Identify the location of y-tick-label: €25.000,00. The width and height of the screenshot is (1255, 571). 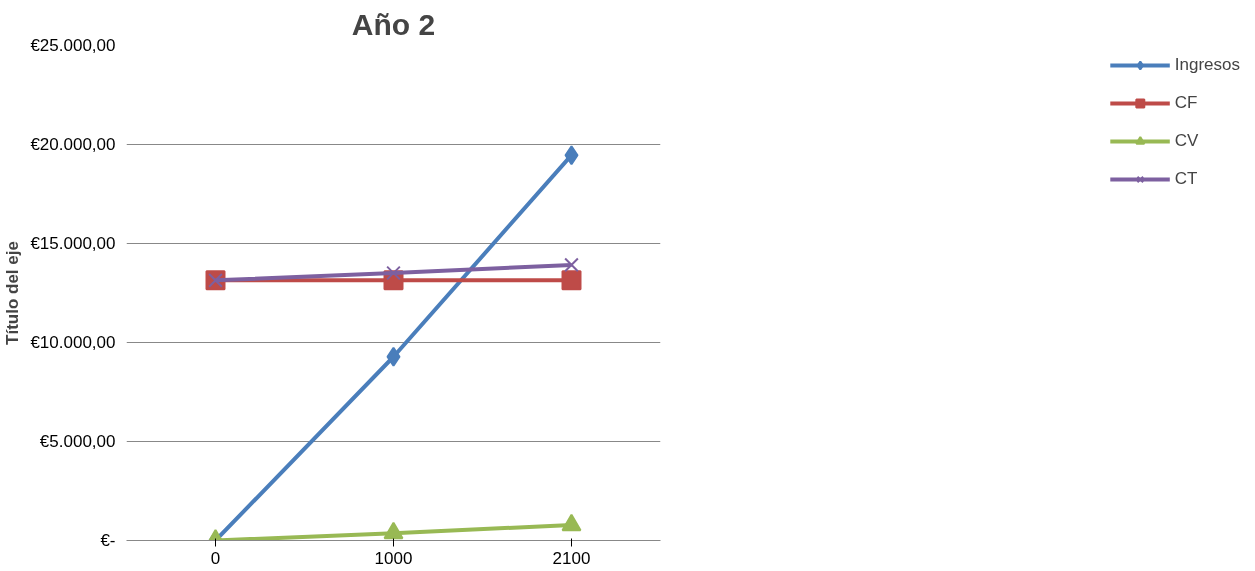
(73, 45).